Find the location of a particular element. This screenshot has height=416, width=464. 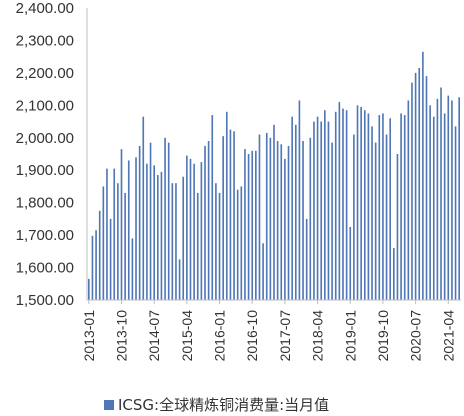

y-tick-label: 1,800.00 is located at coordinates (45, 203).